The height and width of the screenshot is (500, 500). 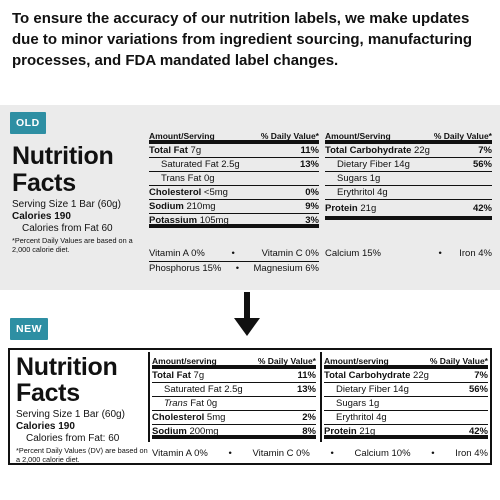 I want to click on new-left-header-dv: % Daily Value*, so click(x=286, y=361).